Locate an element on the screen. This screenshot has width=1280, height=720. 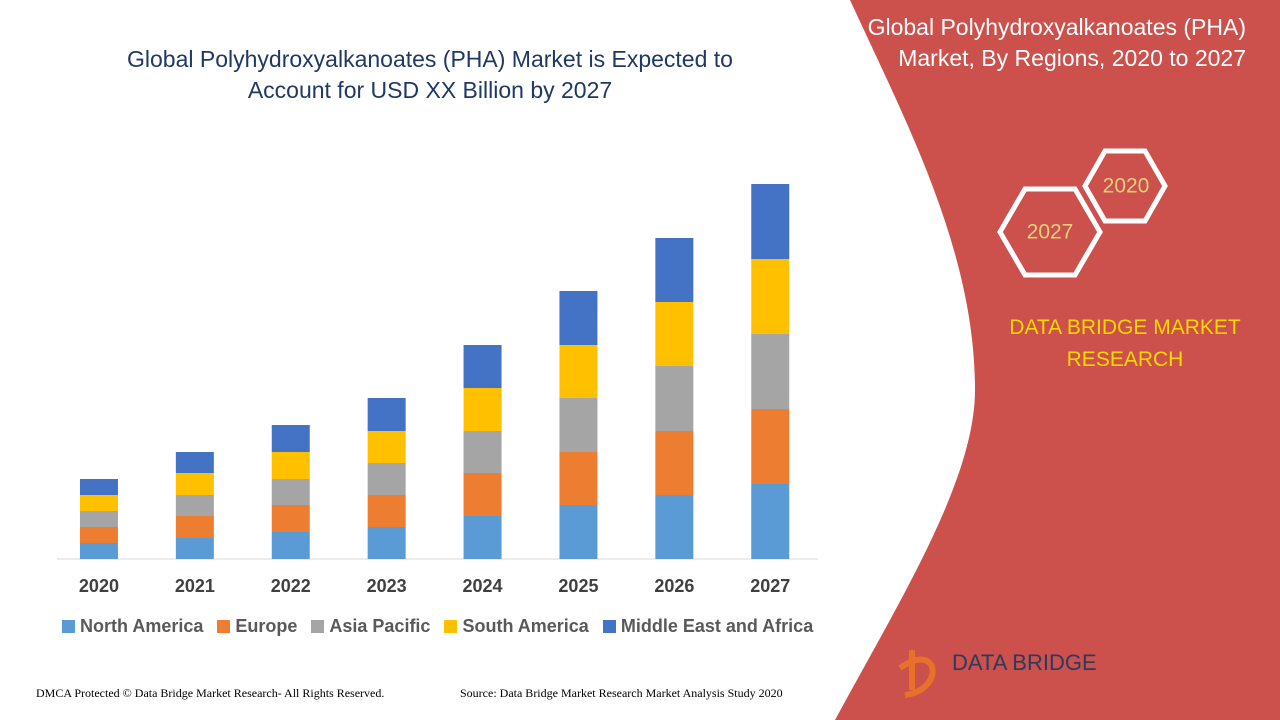
legend-item: North America is located at coordinates (132, 626).